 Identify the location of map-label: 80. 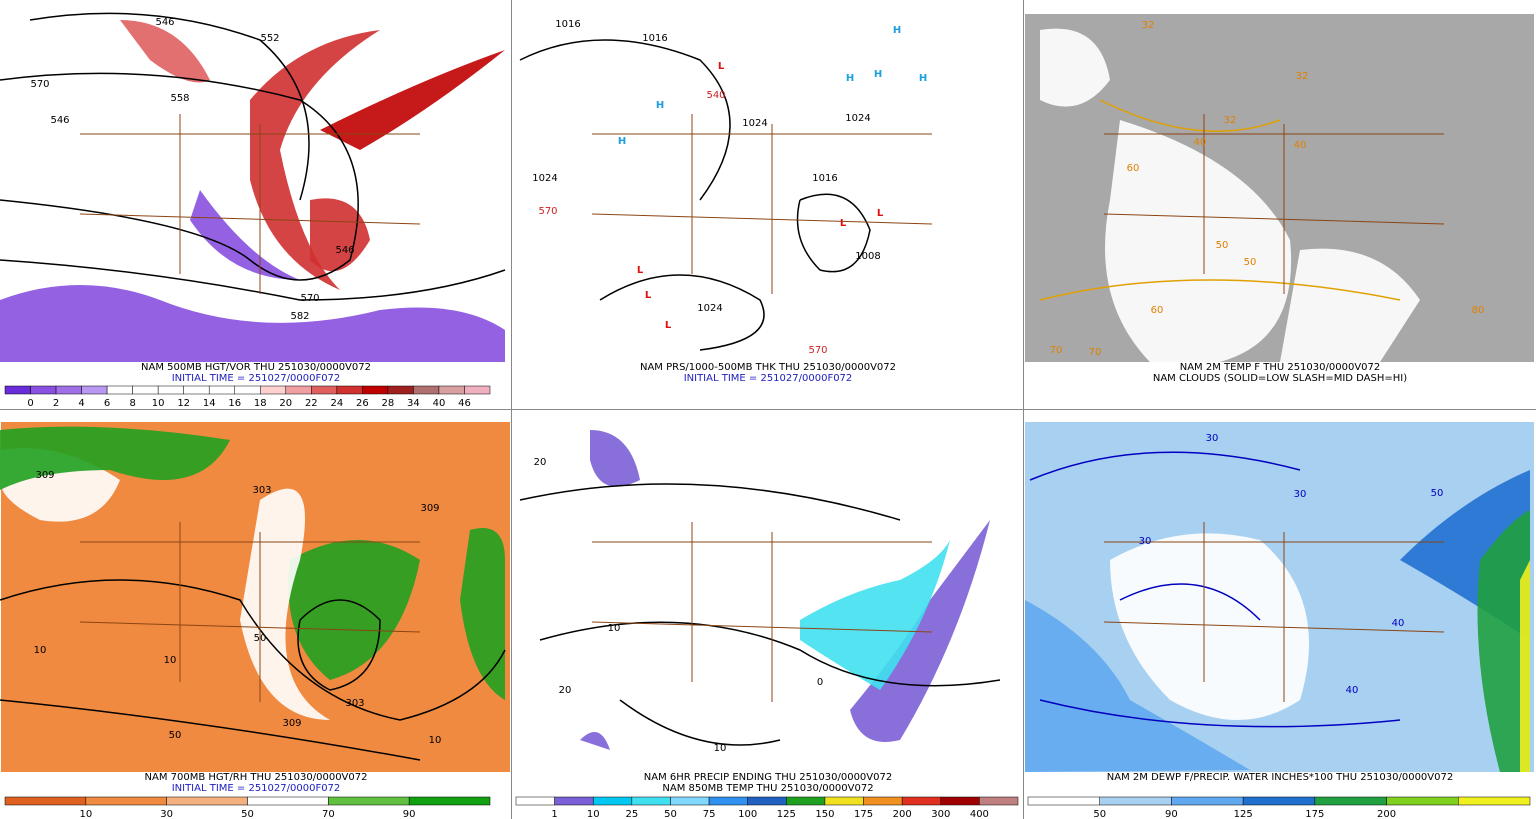
(1478, 310).